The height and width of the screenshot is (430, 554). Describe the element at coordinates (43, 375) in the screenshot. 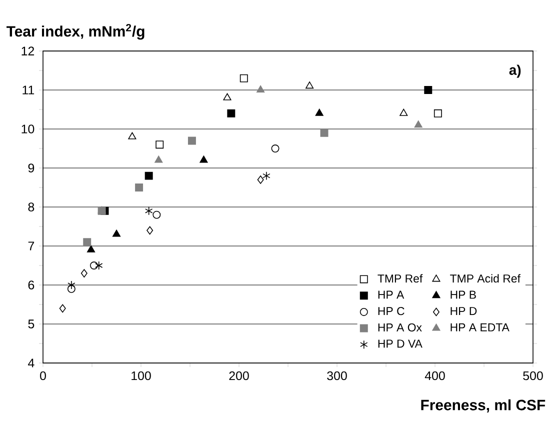

I see `x-tick-label: 0` at that location.